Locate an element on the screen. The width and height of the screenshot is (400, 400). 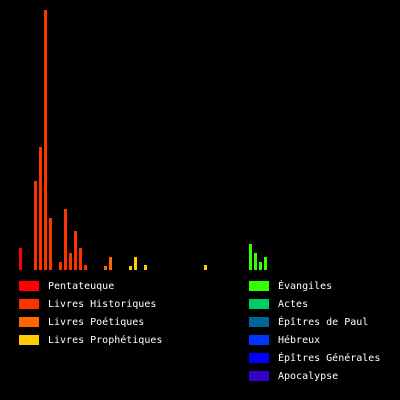
legend-label: Hébreux is located at coordinates (299, 340).